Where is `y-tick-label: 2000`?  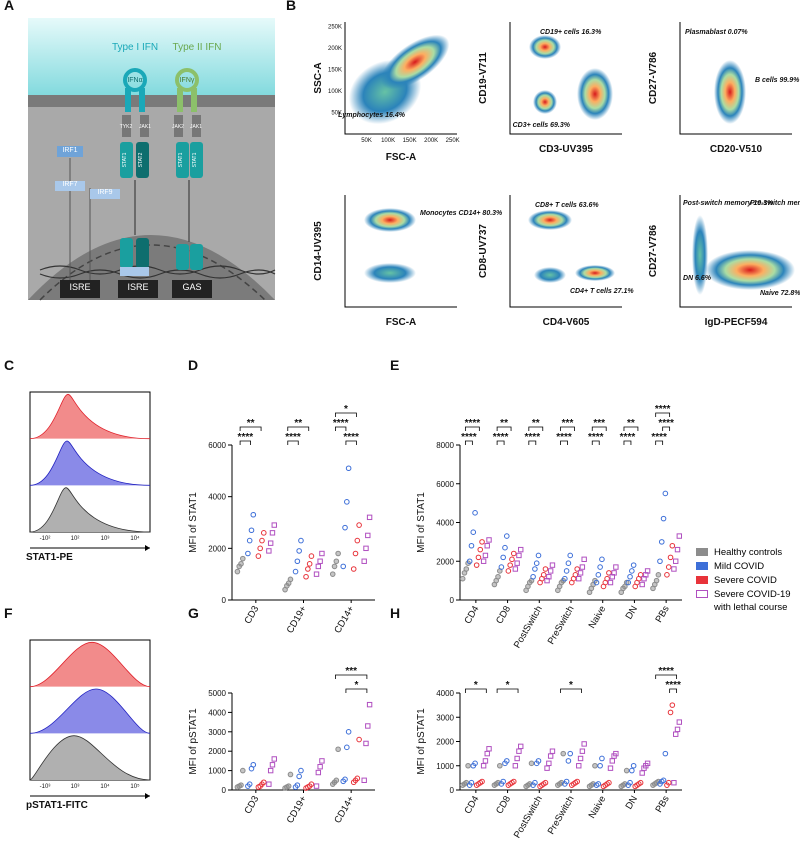 y-tick-label: 2000 is located at coordinates (445, 742).